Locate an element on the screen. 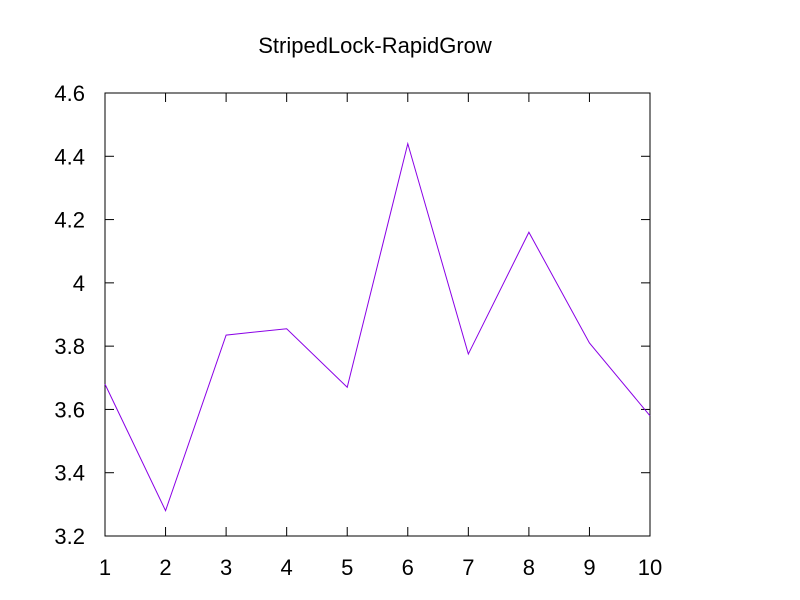  chart-title: StripedLock-RapidGrow is located at coordinates (375, 45).